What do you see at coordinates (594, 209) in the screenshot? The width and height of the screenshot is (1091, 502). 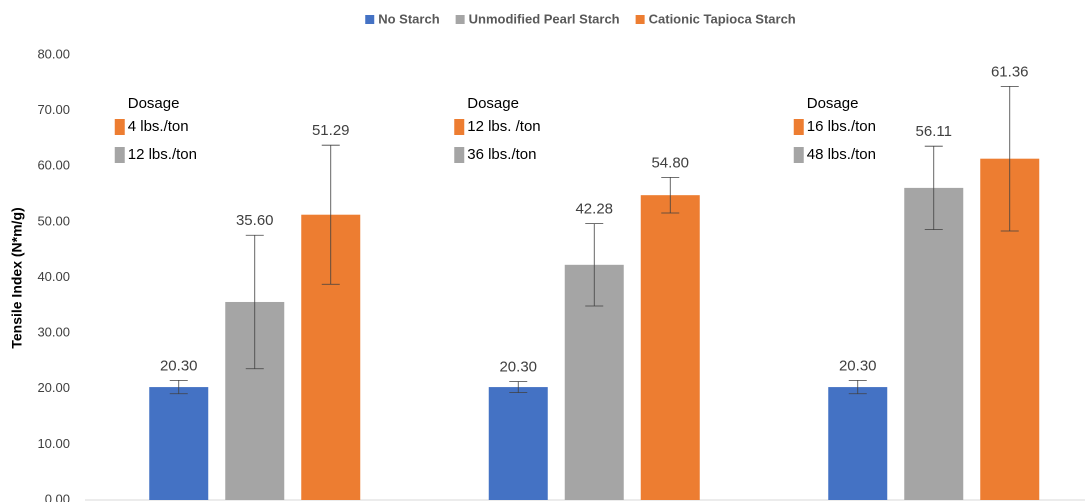 I see `value-label: 42.28` at bounding box center [594, 209].